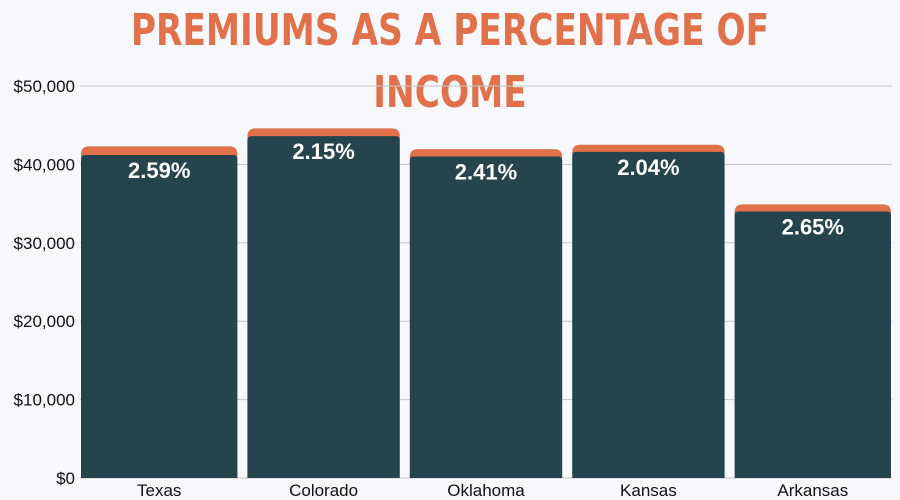 The width and height of the screenshot is (900, 500). What do you see at coordinates (44, 86) in the screenshot?
I see `y-tick-label: $50,000` at bounding box center [44, 86].